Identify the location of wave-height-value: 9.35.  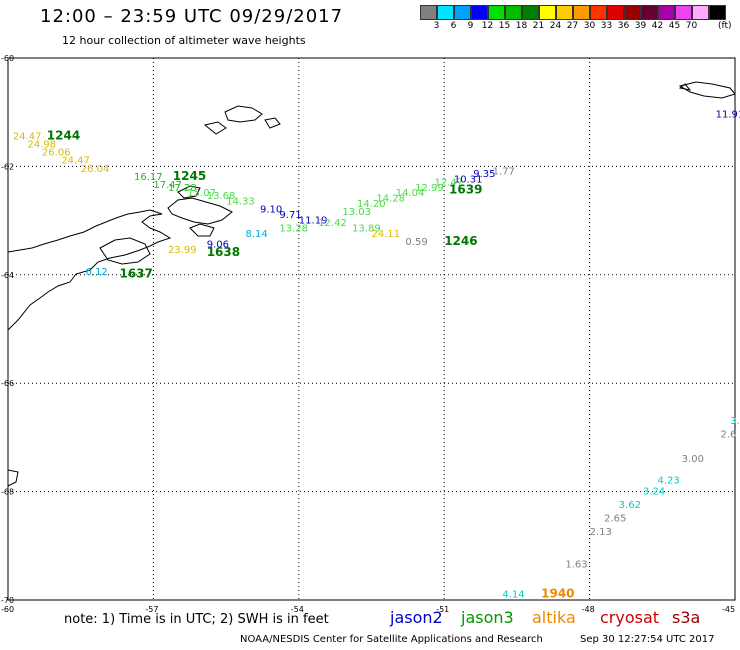
(484, 174).